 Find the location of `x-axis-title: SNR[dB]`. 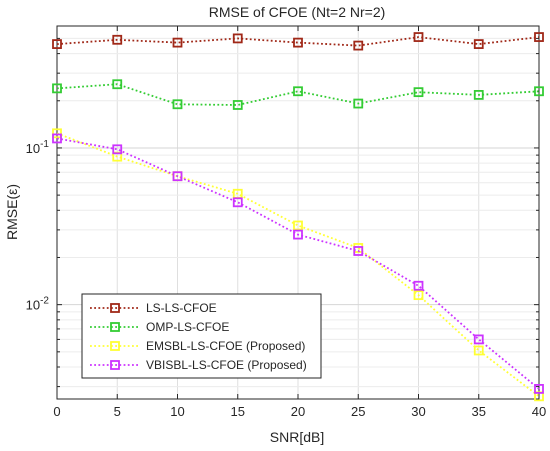

x-axis-title: SNR[dB] is located at coordinates (297, 437).